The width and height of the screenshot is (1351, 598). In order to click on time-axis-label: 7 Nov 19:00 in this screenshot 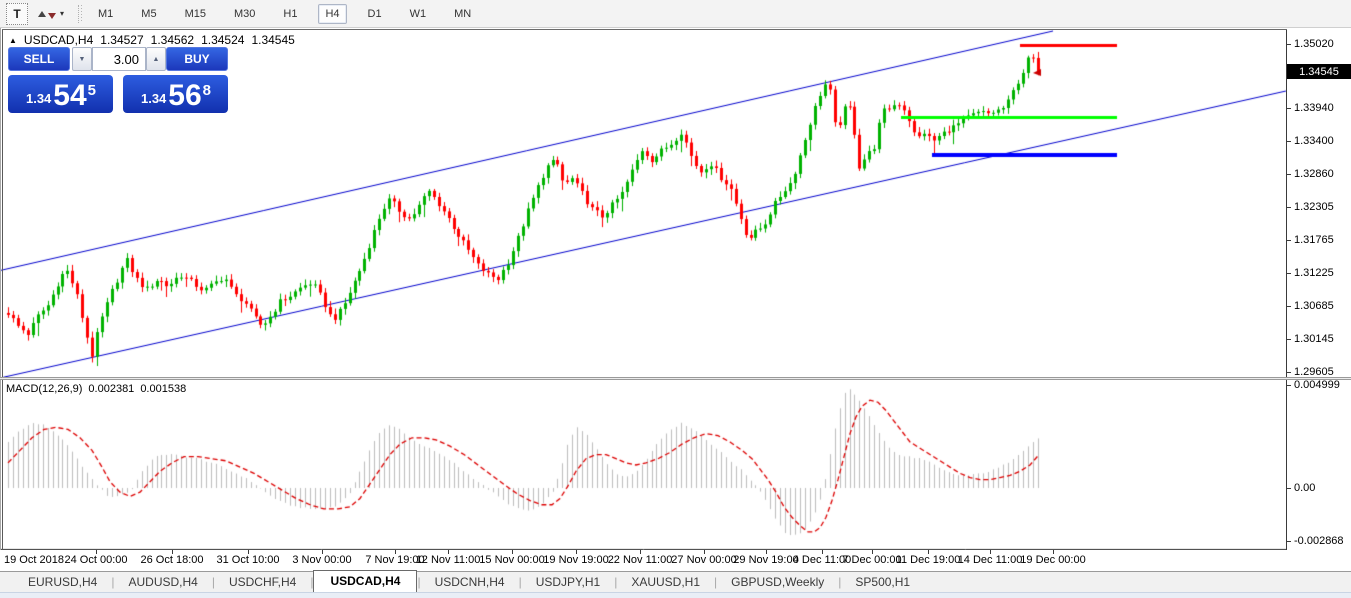, I will do `click(395, 560)`.